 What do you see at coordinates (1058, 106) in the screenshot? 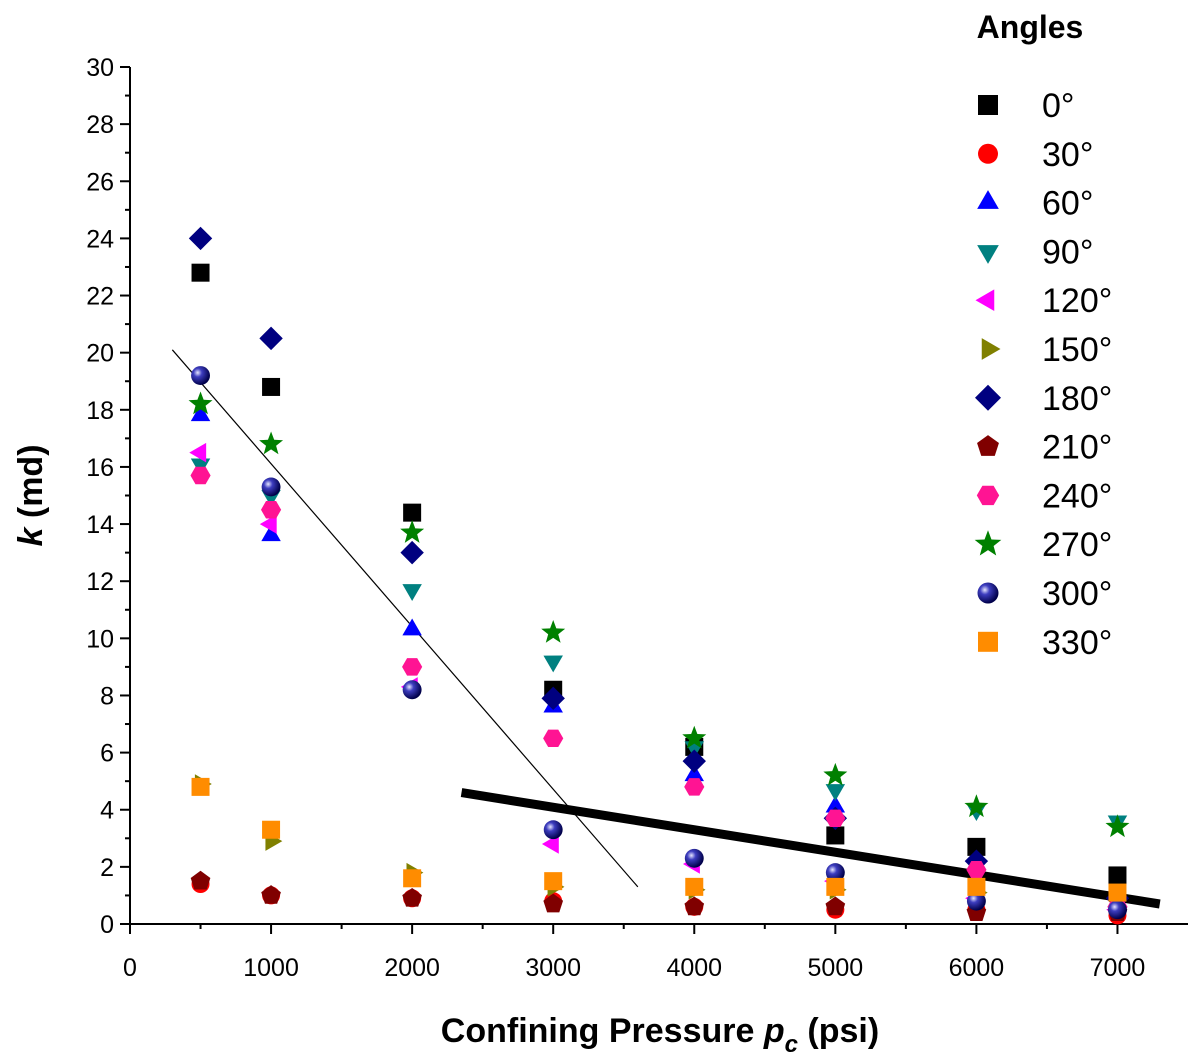
I see `legend-label: 0°` at bounding box center [1058, 106].